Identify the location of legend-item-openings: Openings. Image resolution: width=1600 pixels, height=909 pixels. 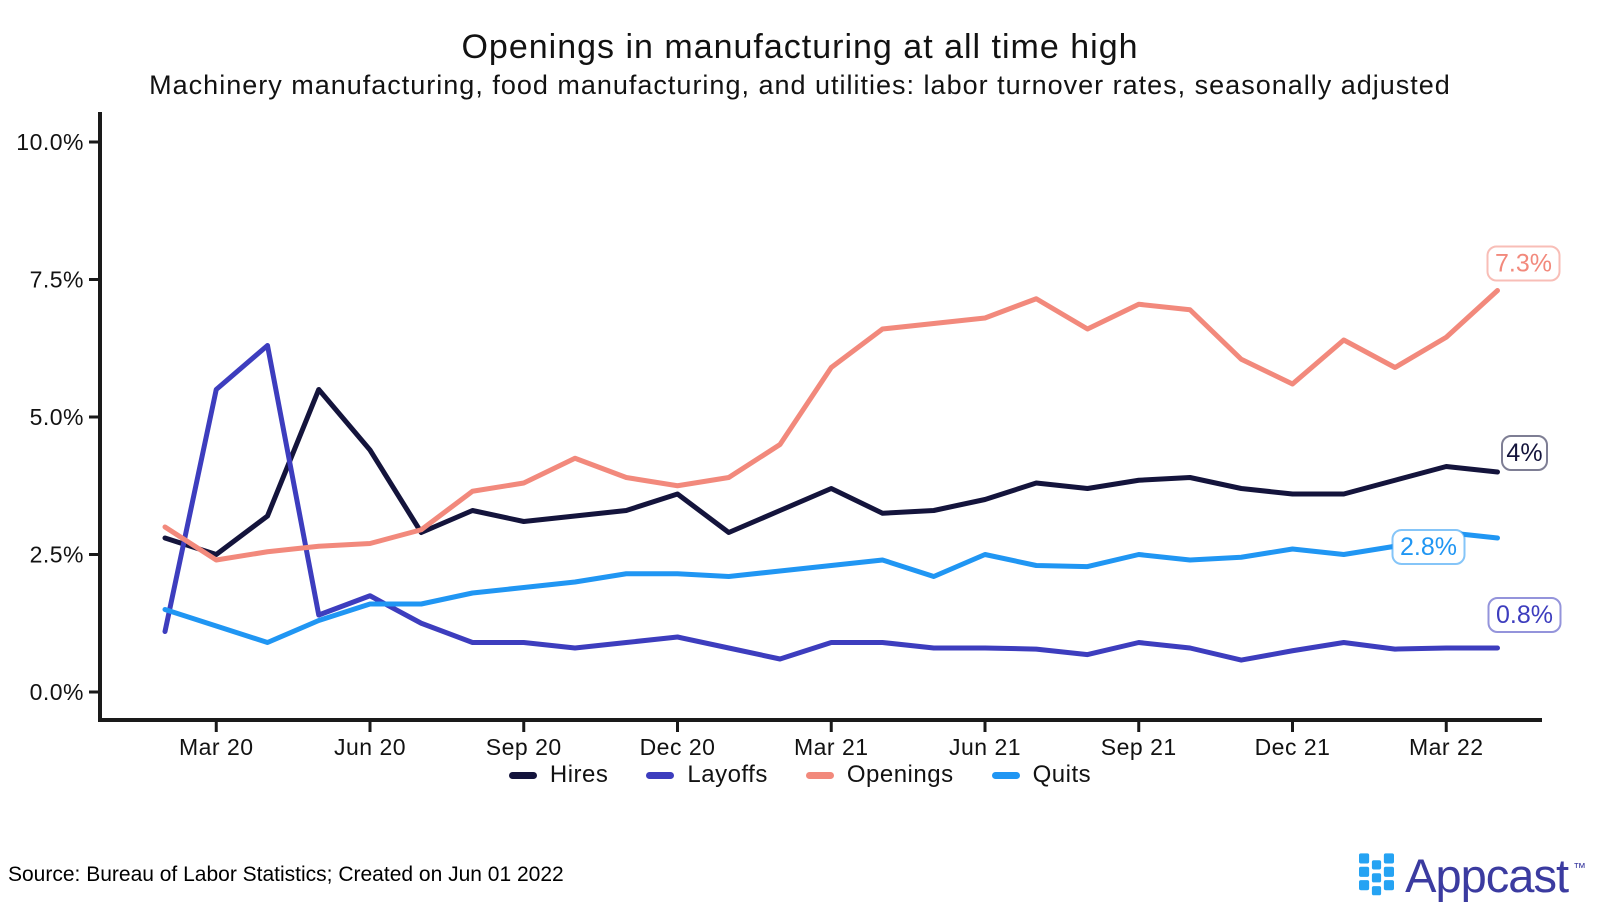
(879, 775).